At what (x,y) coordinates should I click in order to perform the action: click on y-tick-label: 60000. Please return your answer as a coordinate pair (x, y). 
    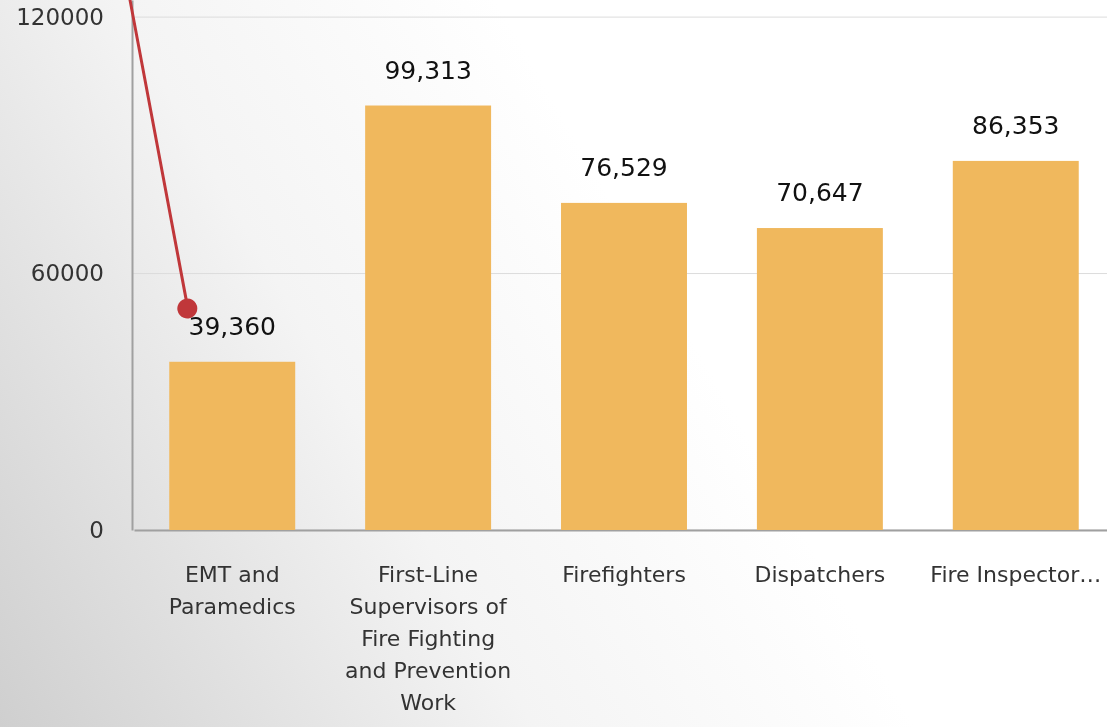
    Looking at the image, I should click on (67, 273).